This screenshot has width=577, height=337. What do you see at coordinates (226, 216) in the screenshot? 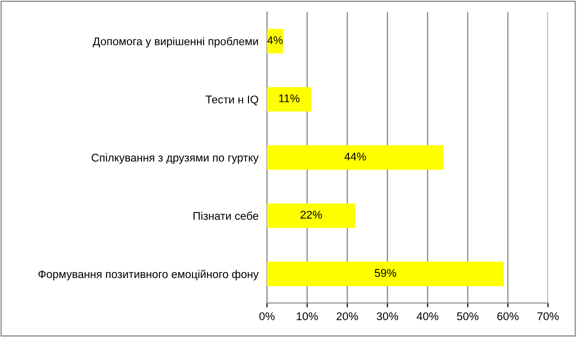
I see `y-tick-label: Пізнати себе` at bounding box center [226, 216].